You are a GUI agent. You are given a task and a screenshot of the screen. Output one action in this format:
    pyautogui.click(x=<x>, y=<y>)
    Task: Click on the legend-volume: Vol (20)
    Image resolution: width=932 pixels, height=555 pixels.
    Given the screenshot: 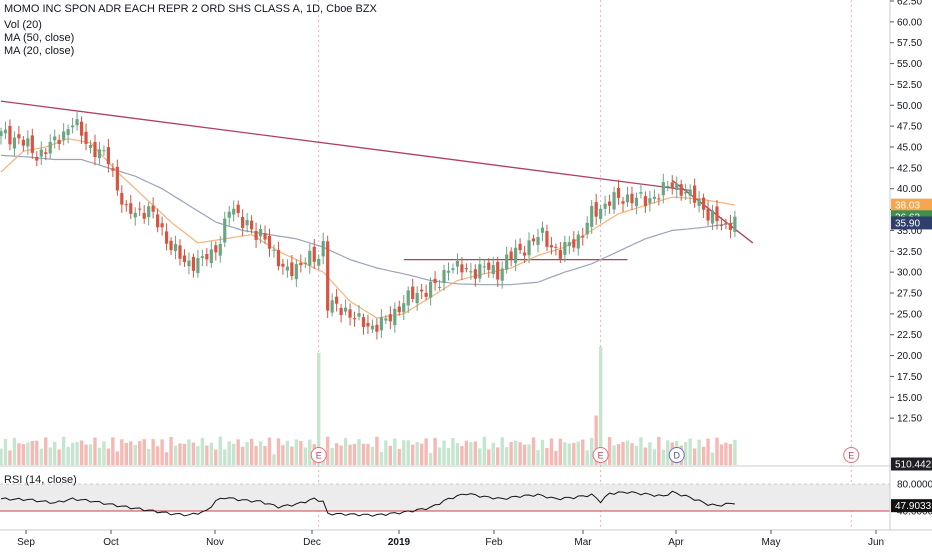 What is the action you would take?
    pyautogui.click(x=23, y=25)
    